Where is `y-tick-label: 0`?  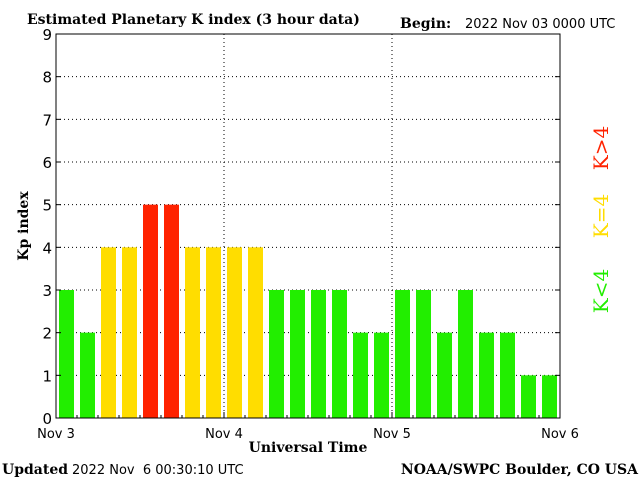
y-tick-label: 0 is located at coordinates (47, 419).